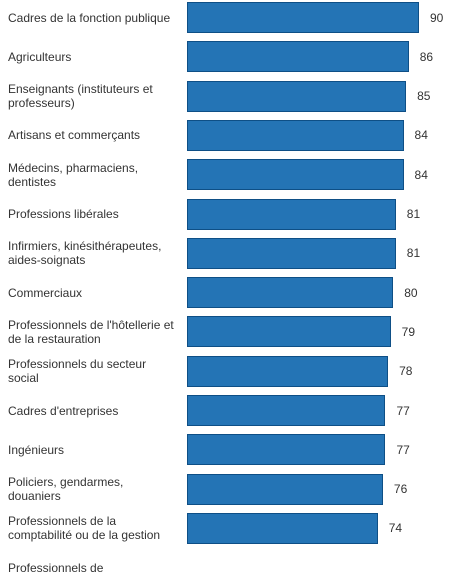 The height and width of the screenshot is (583, 452). What do you see at coordinates (56, 567) in the screenshot?
I see `category-label: Professionnels de` at bounding box center [56, 567].